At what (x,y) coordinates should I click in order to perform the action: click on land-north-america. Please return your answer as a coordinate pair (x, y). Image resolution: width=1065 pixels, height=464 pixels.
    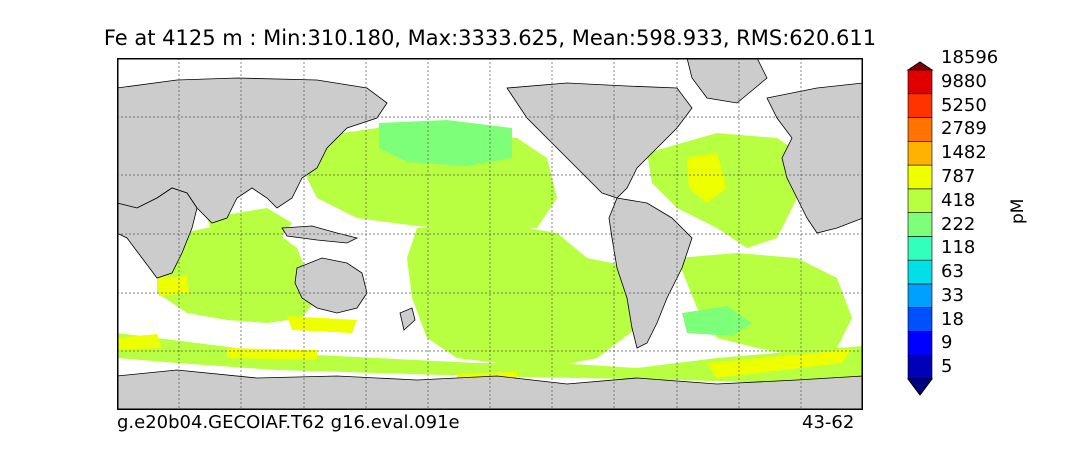
    Looking at the image, I should click on (599, 140).